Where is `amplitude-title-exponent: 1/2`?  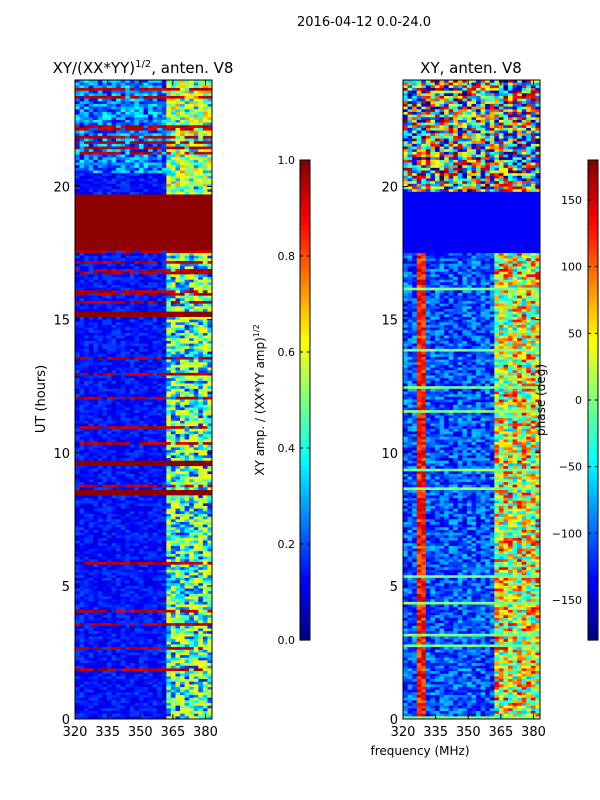 amplitude-title-exponent: 1/2 is located at coordinates (143, 64).